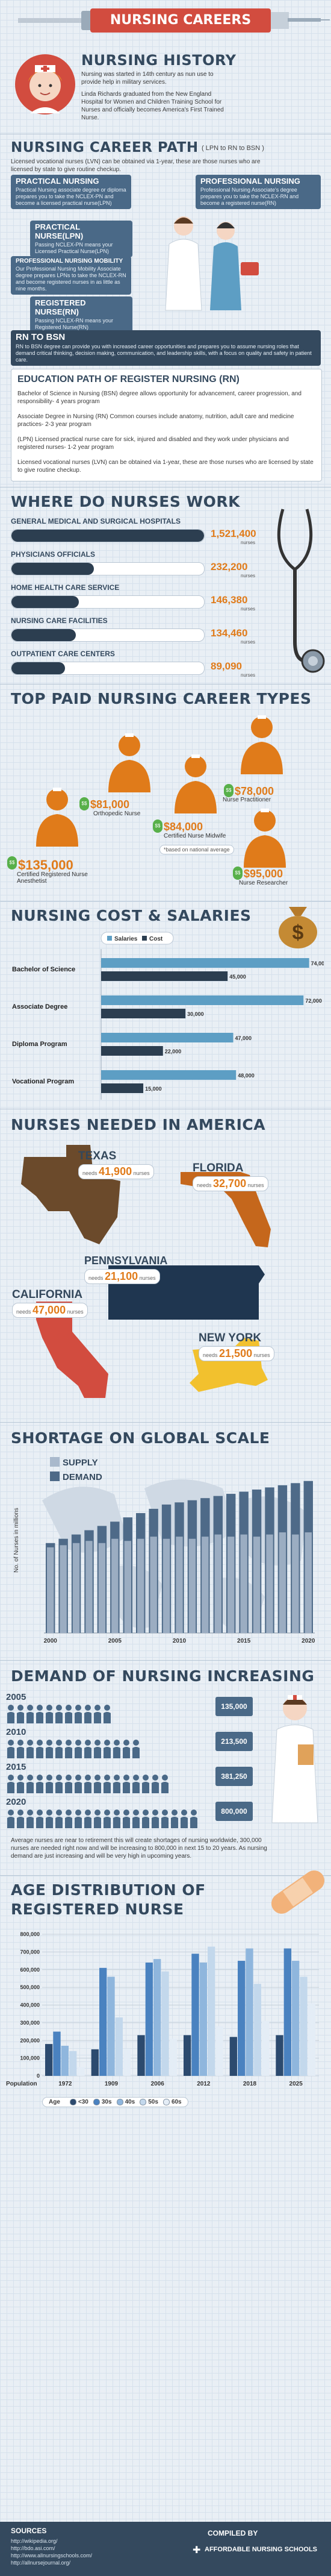 This screenshot has width=331, height=2576. What do you see at coordinates (296, 2084) in the screenshot?
I see `age-x-tick-label: 2025` at bounding box center [296, 2084].